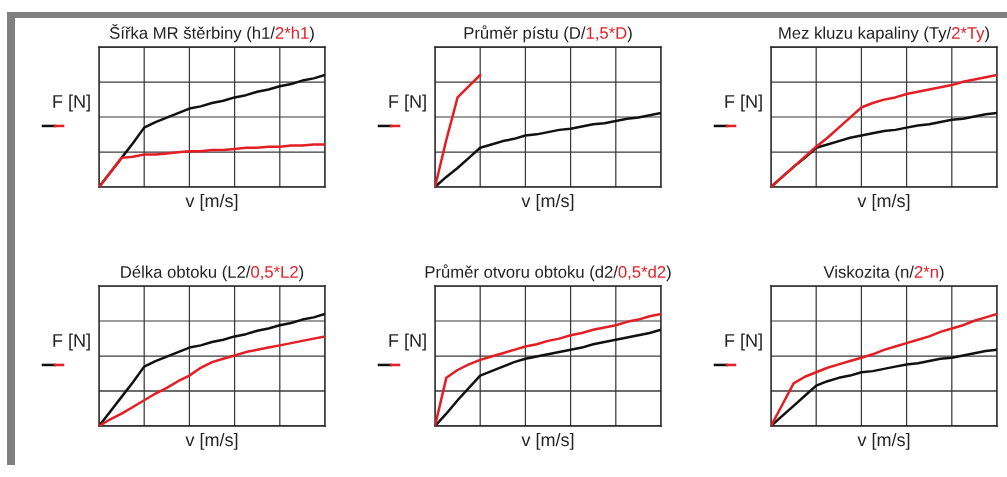 The height and width of the screenshot is (477, 1007). Describe the element at coordinates (548, 273) in the screenshot. I see `chart-title: Průměr otvoru obtoku (d2/0,5*d2)` at that location.